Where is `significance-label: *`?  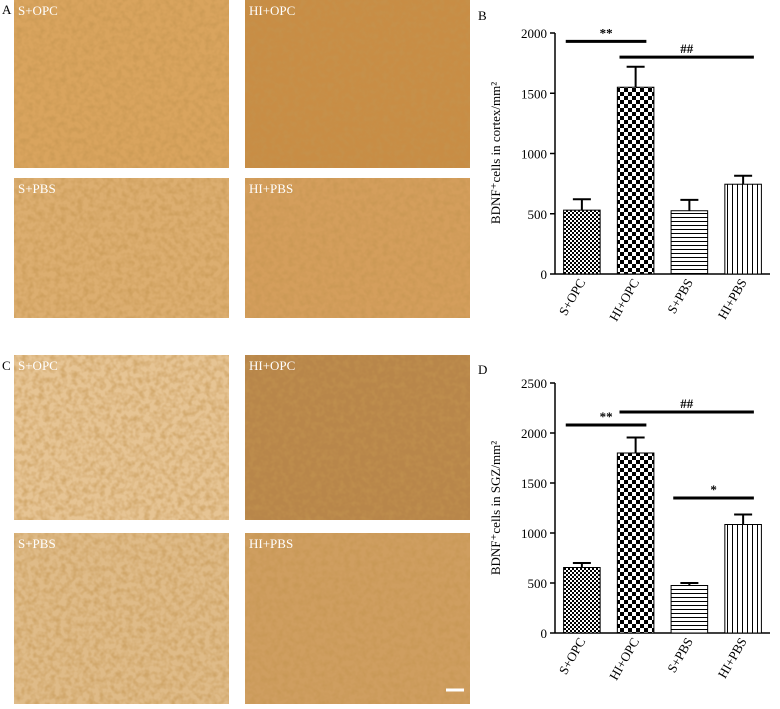
significance-label: * is located at coordinates (713, 489).